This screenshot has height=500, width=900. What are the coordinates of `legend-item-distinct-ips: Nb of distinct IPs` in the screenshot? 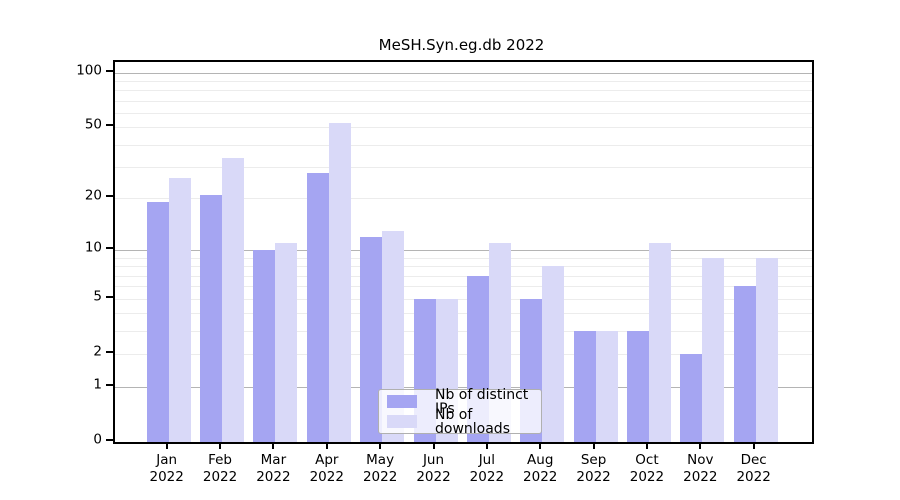 It's located at (460, 402).